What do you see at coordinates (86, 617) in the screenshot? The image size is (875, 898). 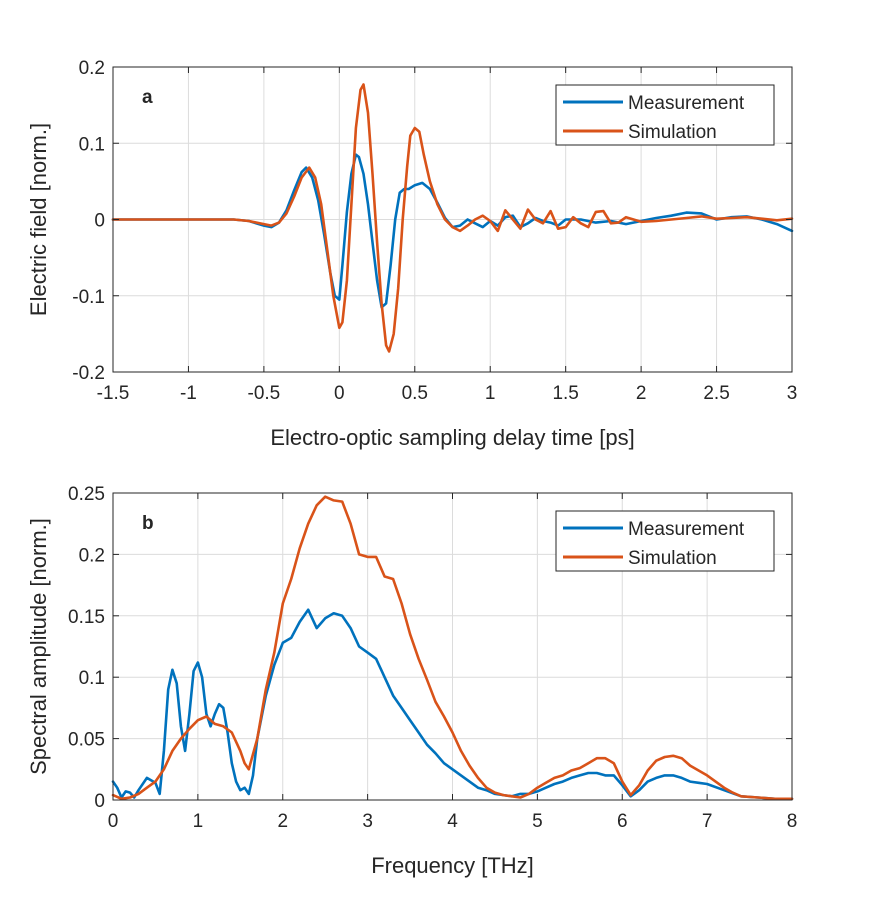 I see `y-tick-label: 0.15` at bounding box center [86, 617].